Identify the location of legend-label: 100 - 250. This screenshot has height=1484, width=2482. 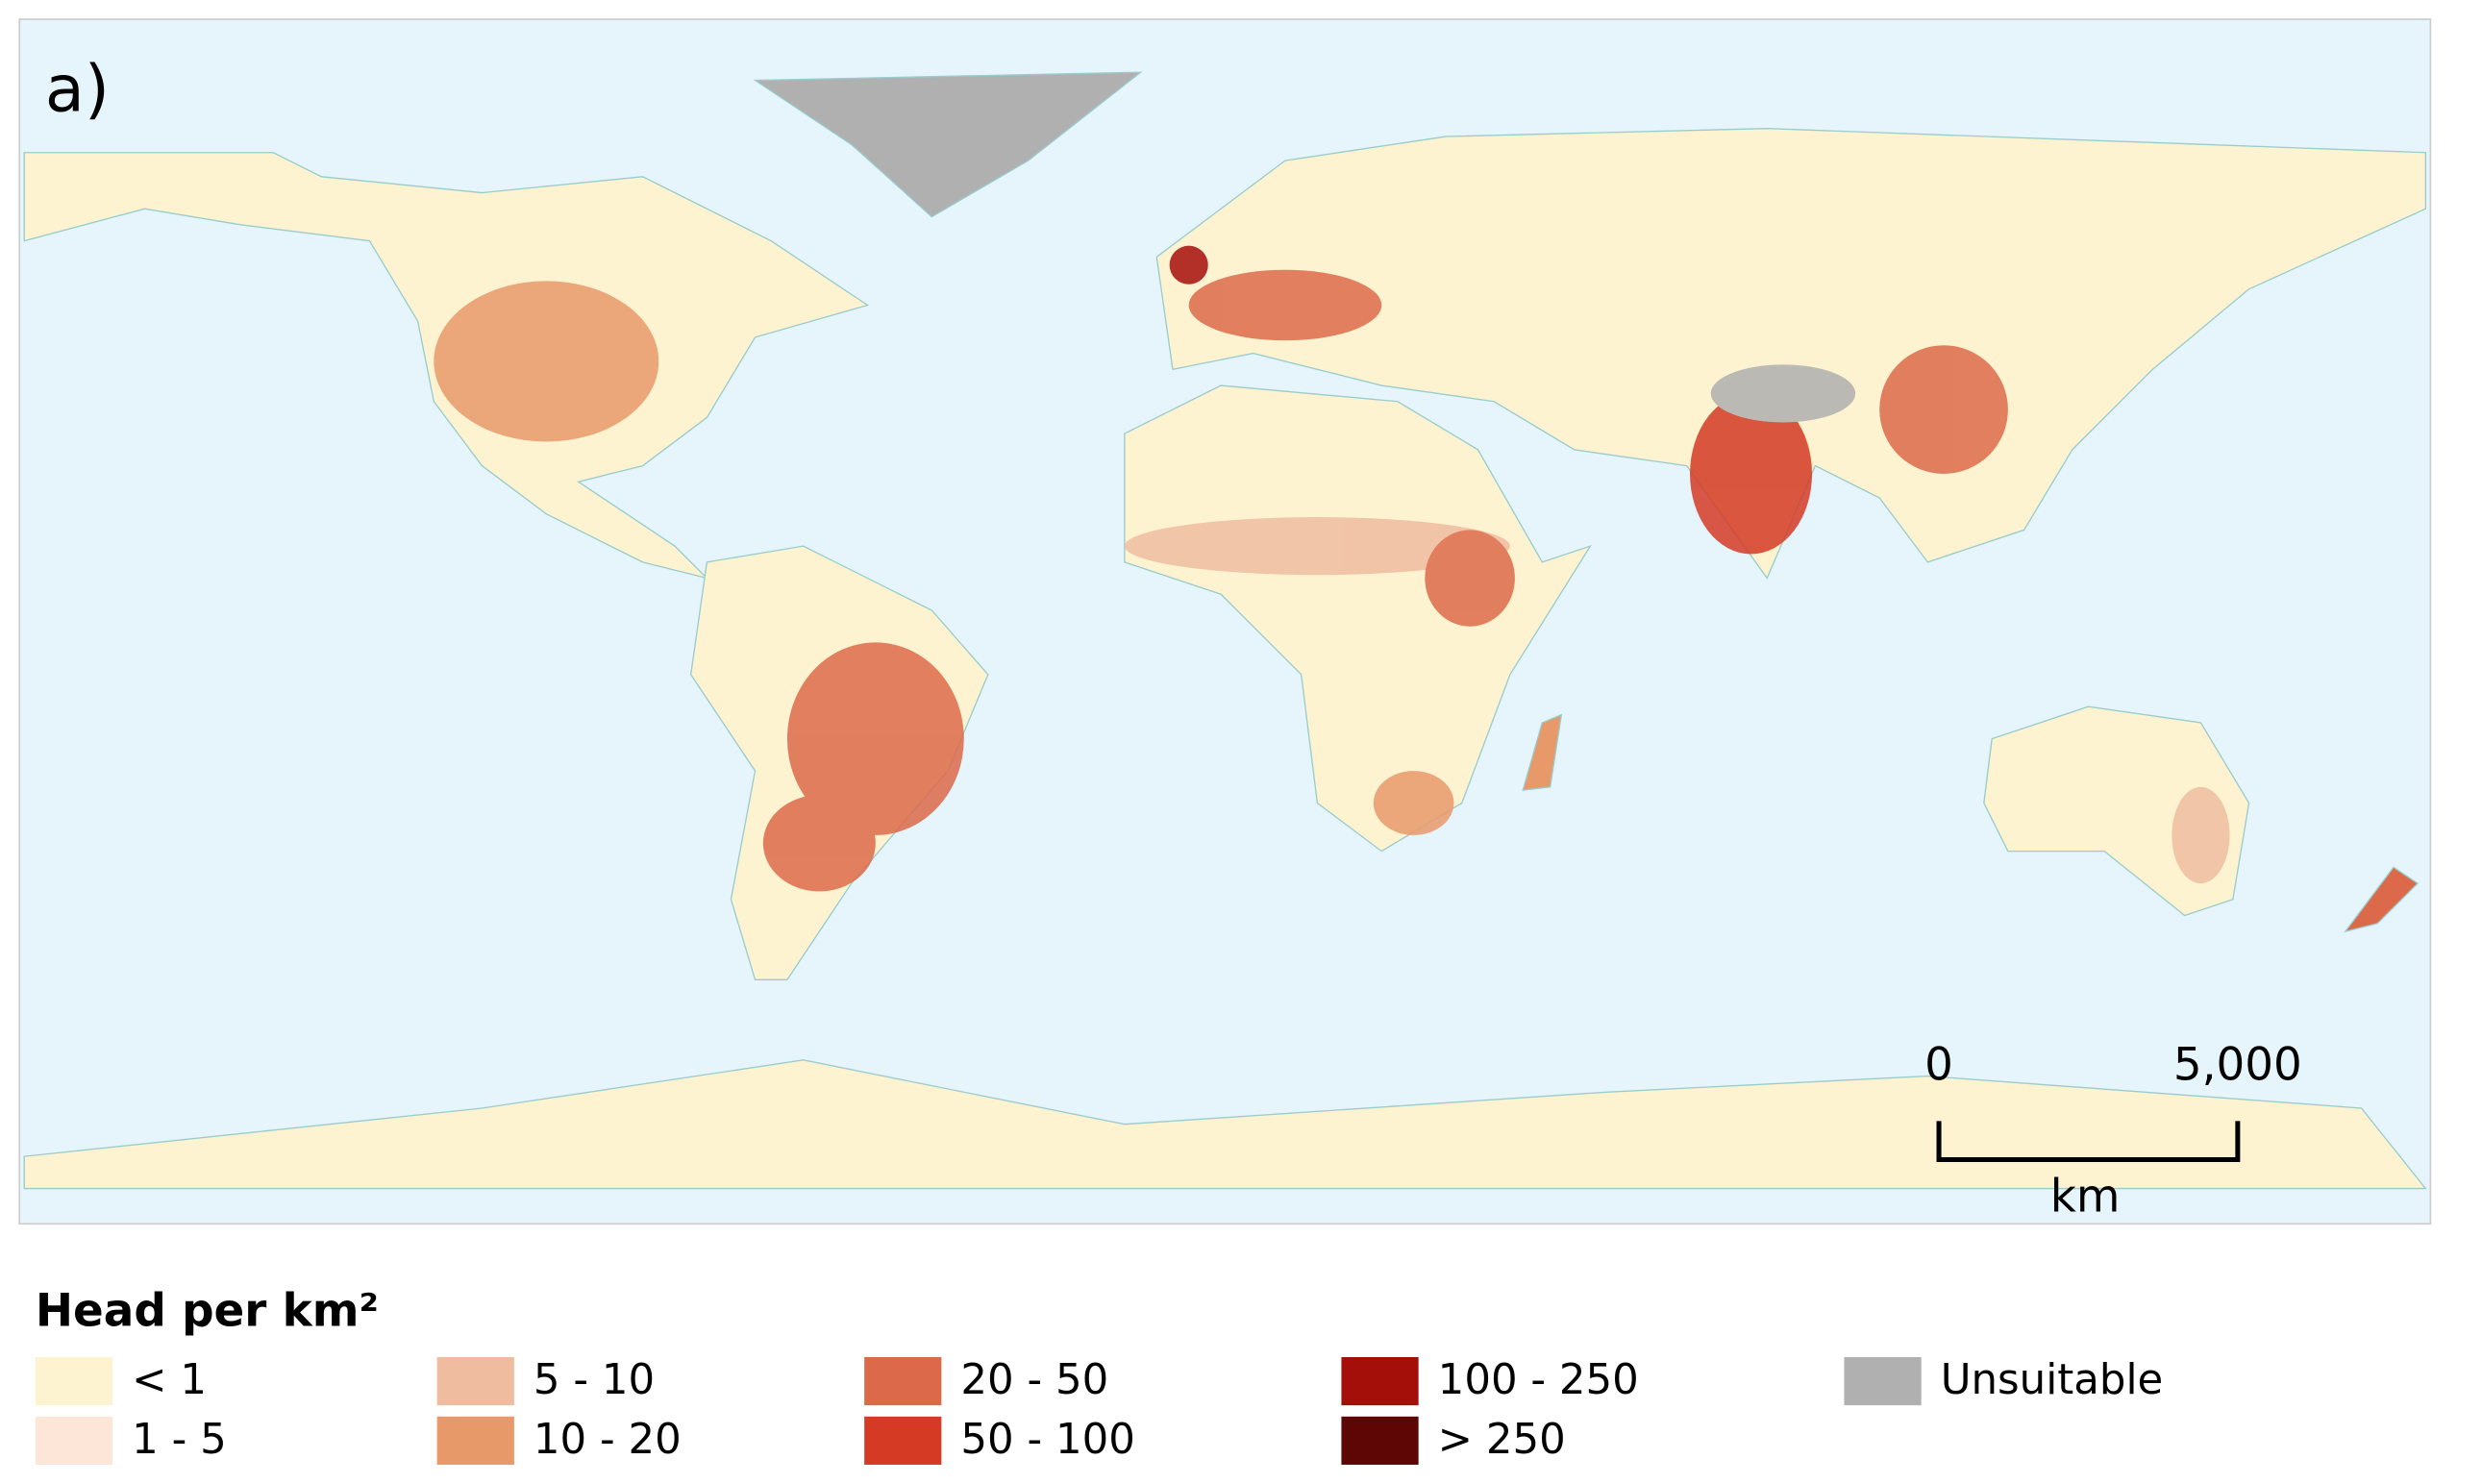
(1538, 1380).